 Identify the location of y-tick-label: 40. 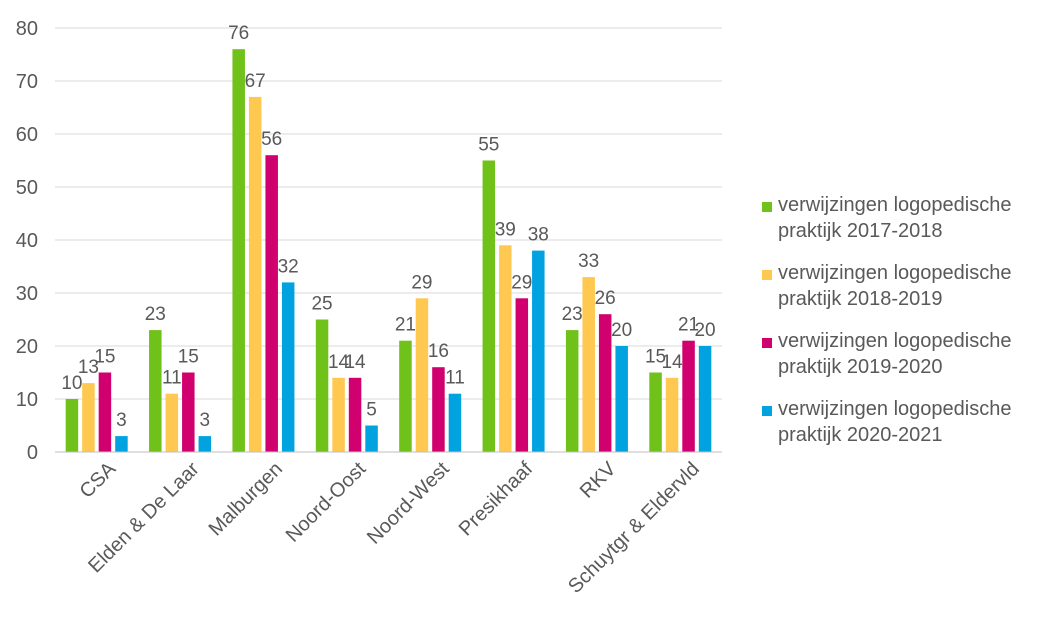
(27, 241).